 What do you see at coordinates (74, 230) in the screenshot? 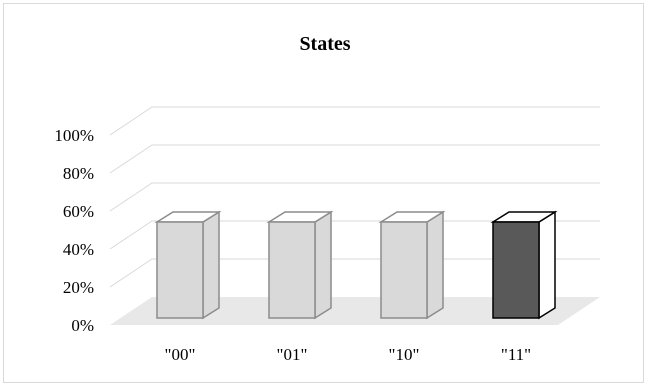
I see `y-axis-ticks: 0% 20% 40% 60% 80% 100%` at bounding box center [74, 230].